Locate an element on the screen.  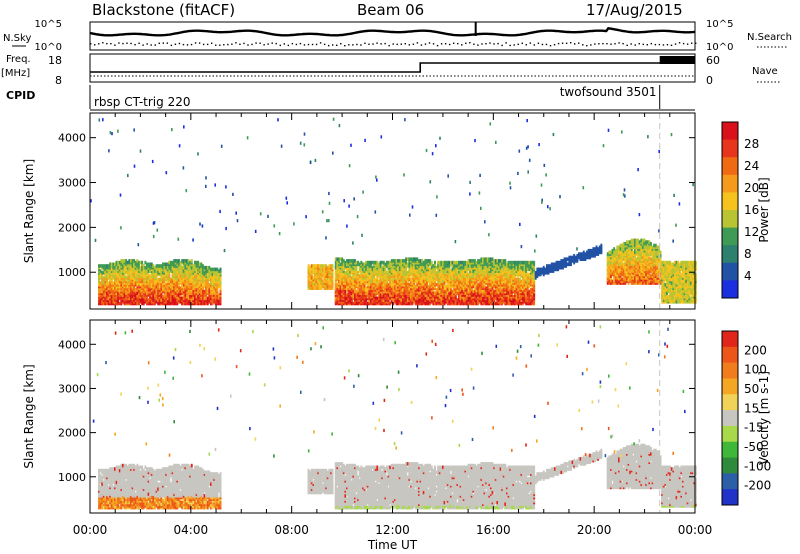
cpid-label: CPID is located at coordinates (20, 95).